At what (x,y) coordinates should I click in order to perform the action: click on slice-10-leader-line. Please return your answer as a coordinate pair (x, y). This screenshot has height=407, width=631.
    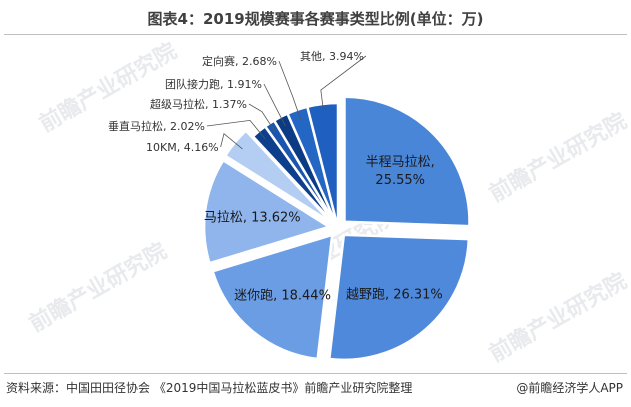
    Looking at the image, I should click on (343, 84).